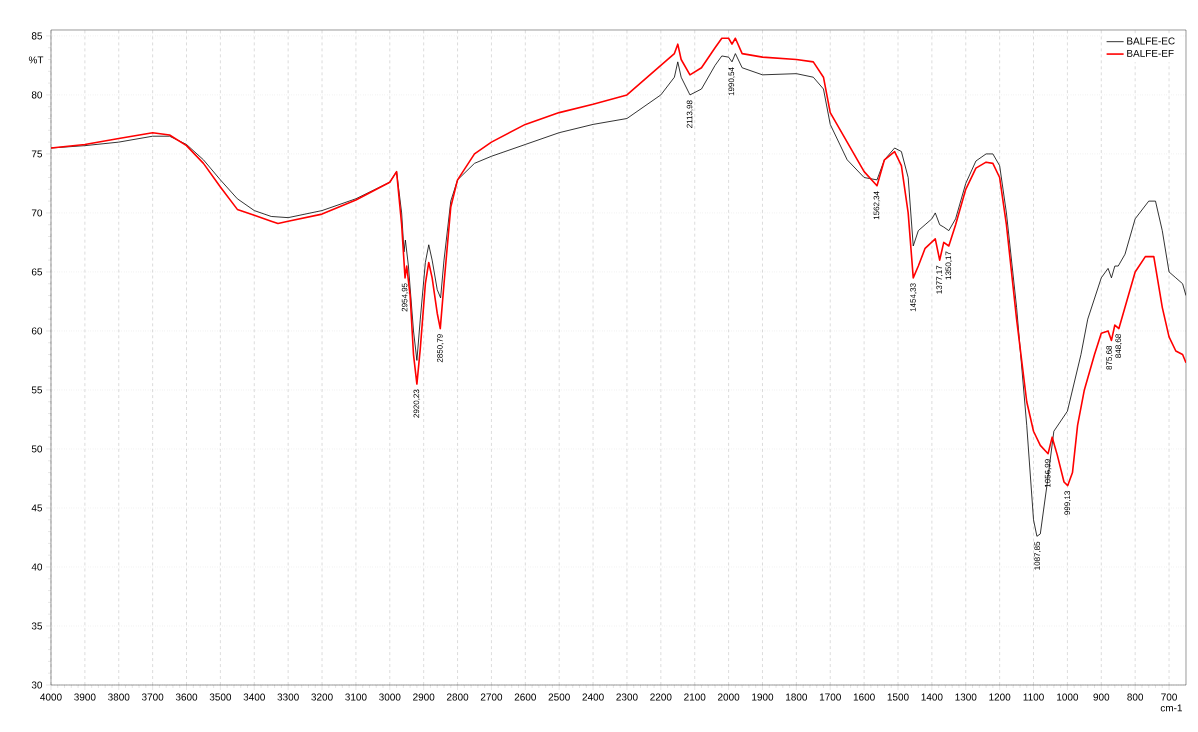  I want to click on x-tick-label: 3400, so click(254, 697).